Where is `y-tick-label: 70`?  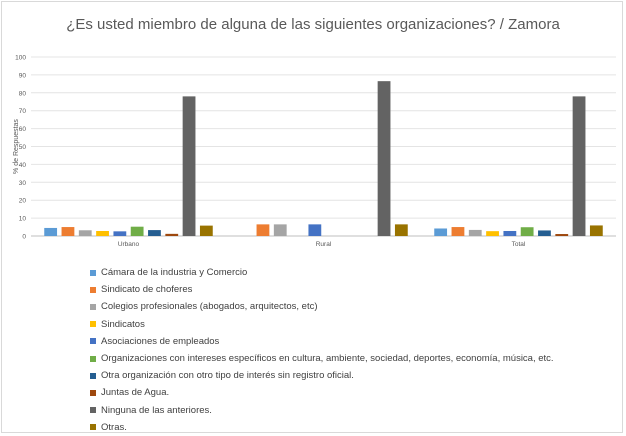
y-tick-label: 70 is located at coordinates (23, 111).